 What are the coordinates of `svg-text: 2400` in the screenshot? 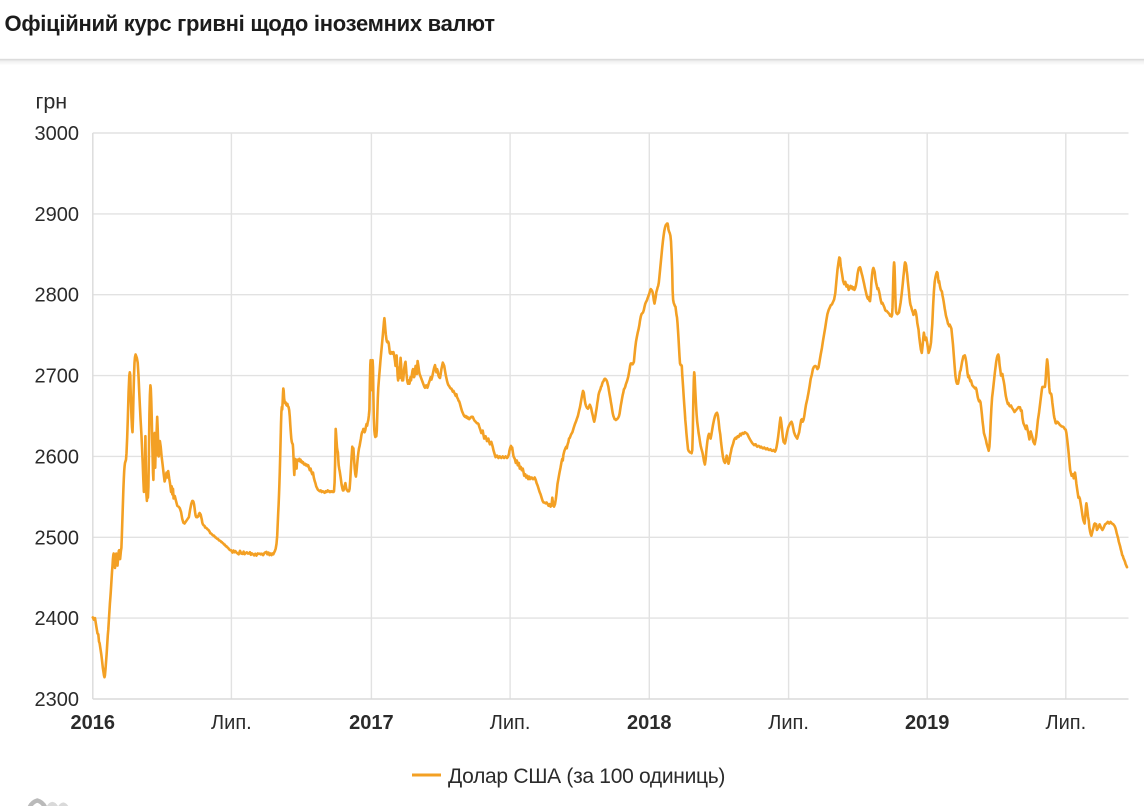 It's located at (57, 619).